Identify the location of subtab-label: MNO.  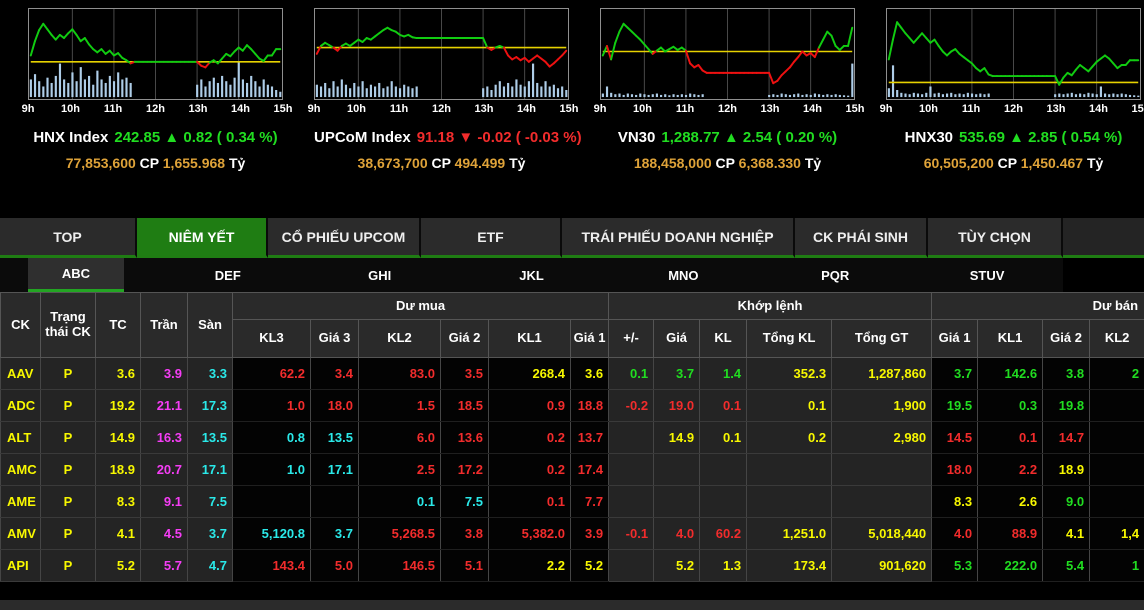
(683, 275).